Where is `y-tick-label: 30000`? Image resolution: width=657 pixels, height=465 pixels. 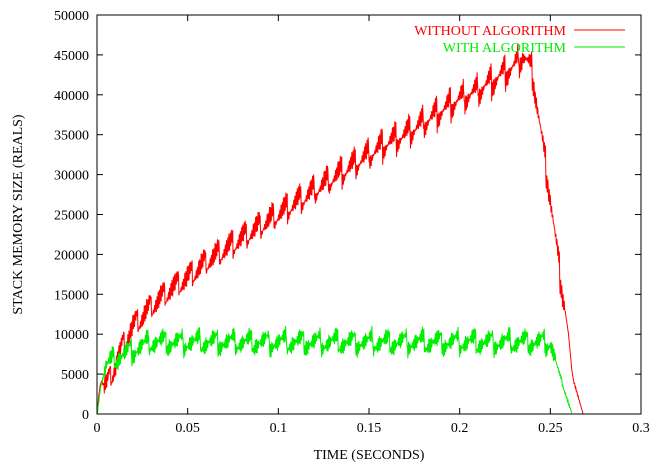
y-tick-label: 30000 is located at coordinates (71, 176).